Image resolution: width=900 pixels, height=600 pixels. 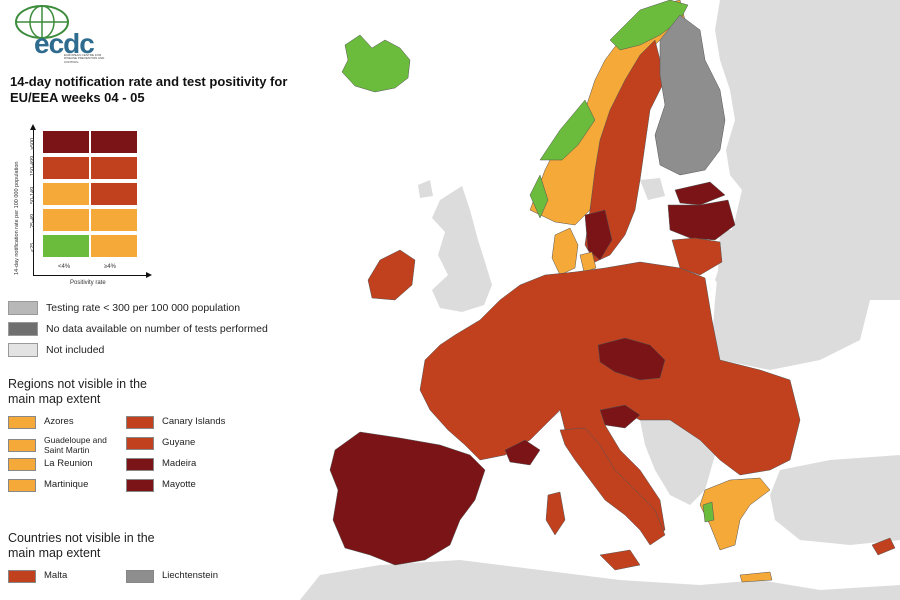 I want to click on denmark-islands, so click(x=588, y=262).